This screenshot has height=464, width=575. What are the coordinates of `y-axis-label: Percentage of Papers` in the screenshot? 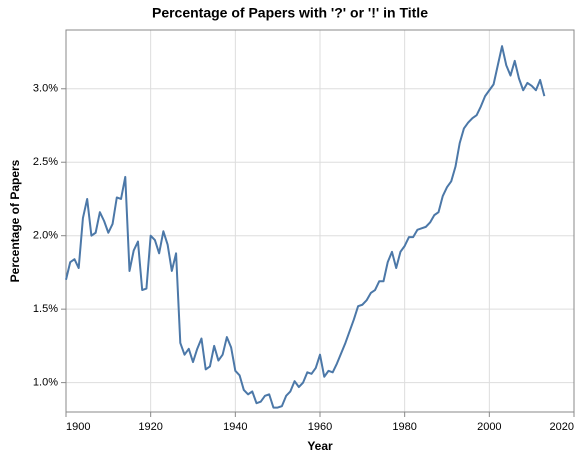 It's located at (15, 220).